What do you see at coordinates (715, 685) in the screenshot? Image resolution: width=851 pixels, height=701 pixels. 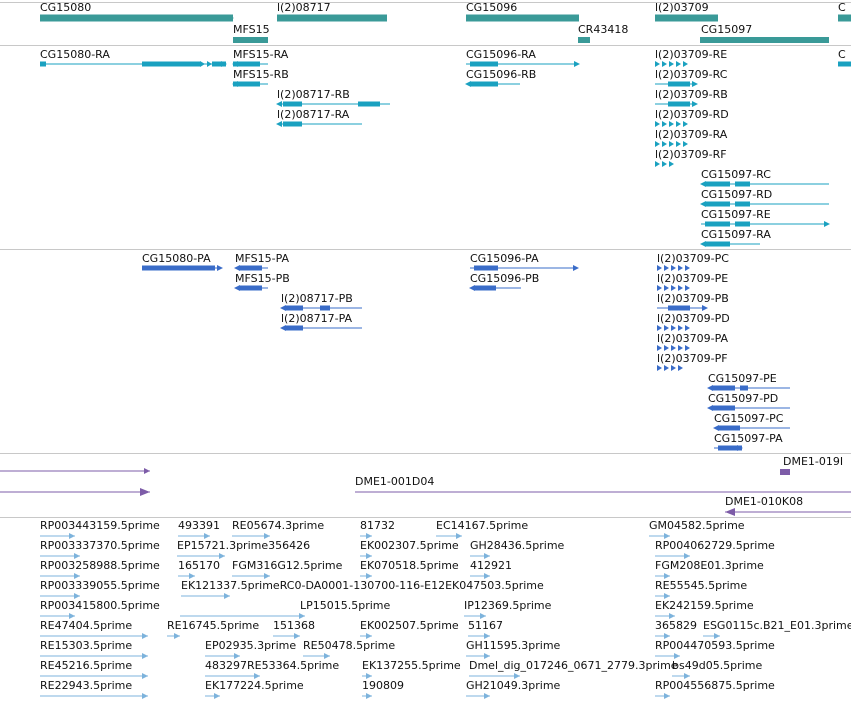 I see `est-label: RP004556875.5prime` at bounding box center [715, 685].